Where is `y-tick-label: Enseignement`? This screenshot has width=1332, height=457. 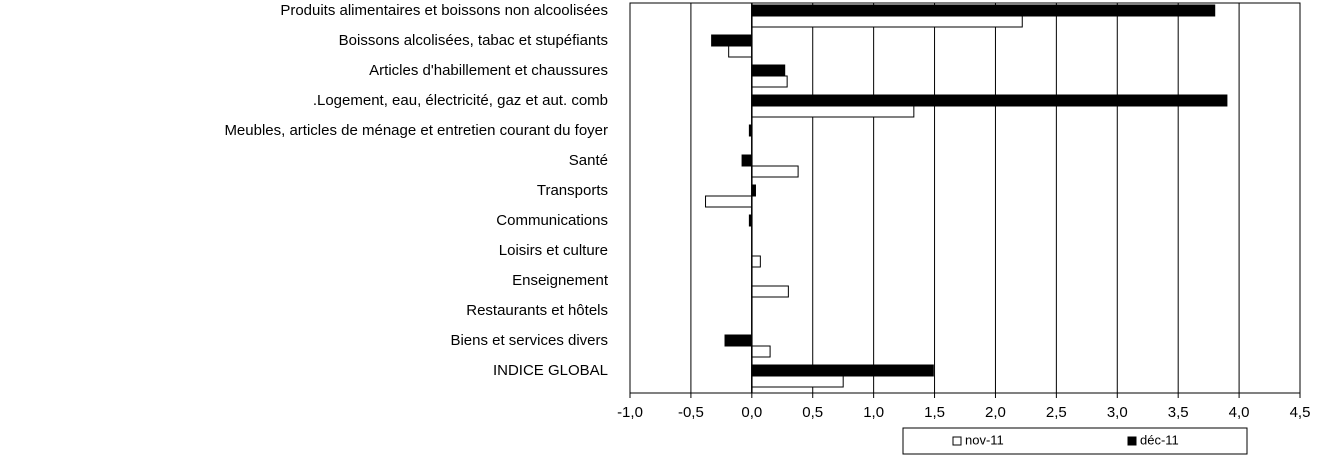 y-tick-label: Enseignement is located at coordinates (560, 280).